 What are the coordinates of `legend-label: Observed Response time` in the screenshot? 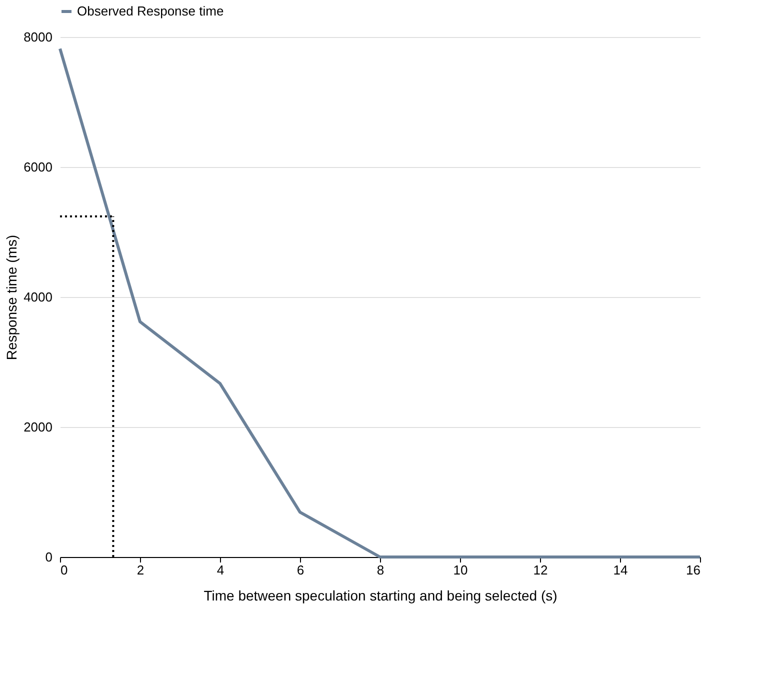 It's located at (150, 11).